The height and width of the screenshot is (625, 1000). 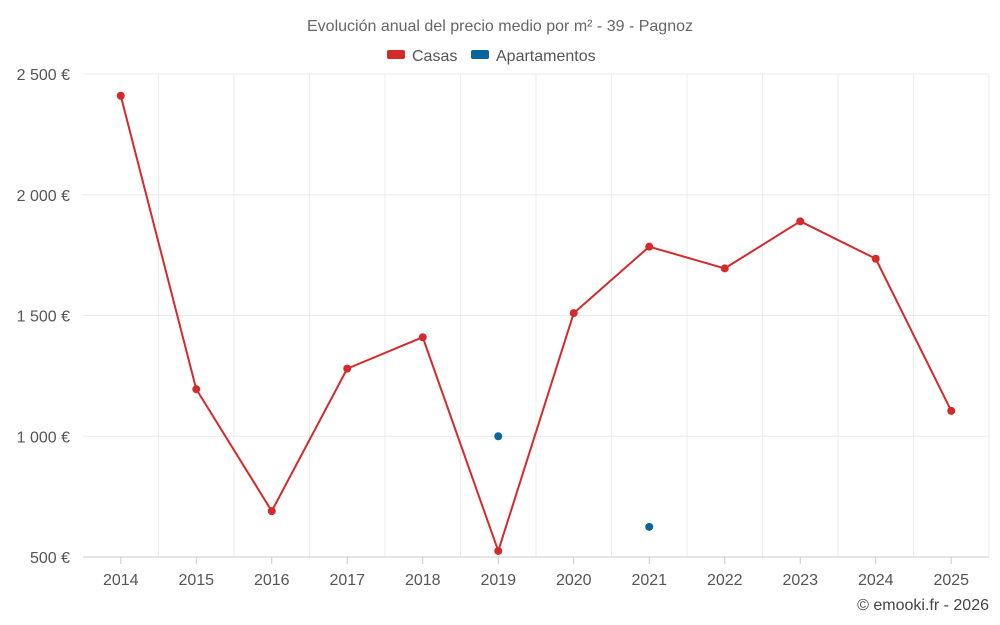 What do you see at coordinates (649, 526) in the screenshot?
I see `data-point-apartamentos-2021` at bounding box center [649, 526].